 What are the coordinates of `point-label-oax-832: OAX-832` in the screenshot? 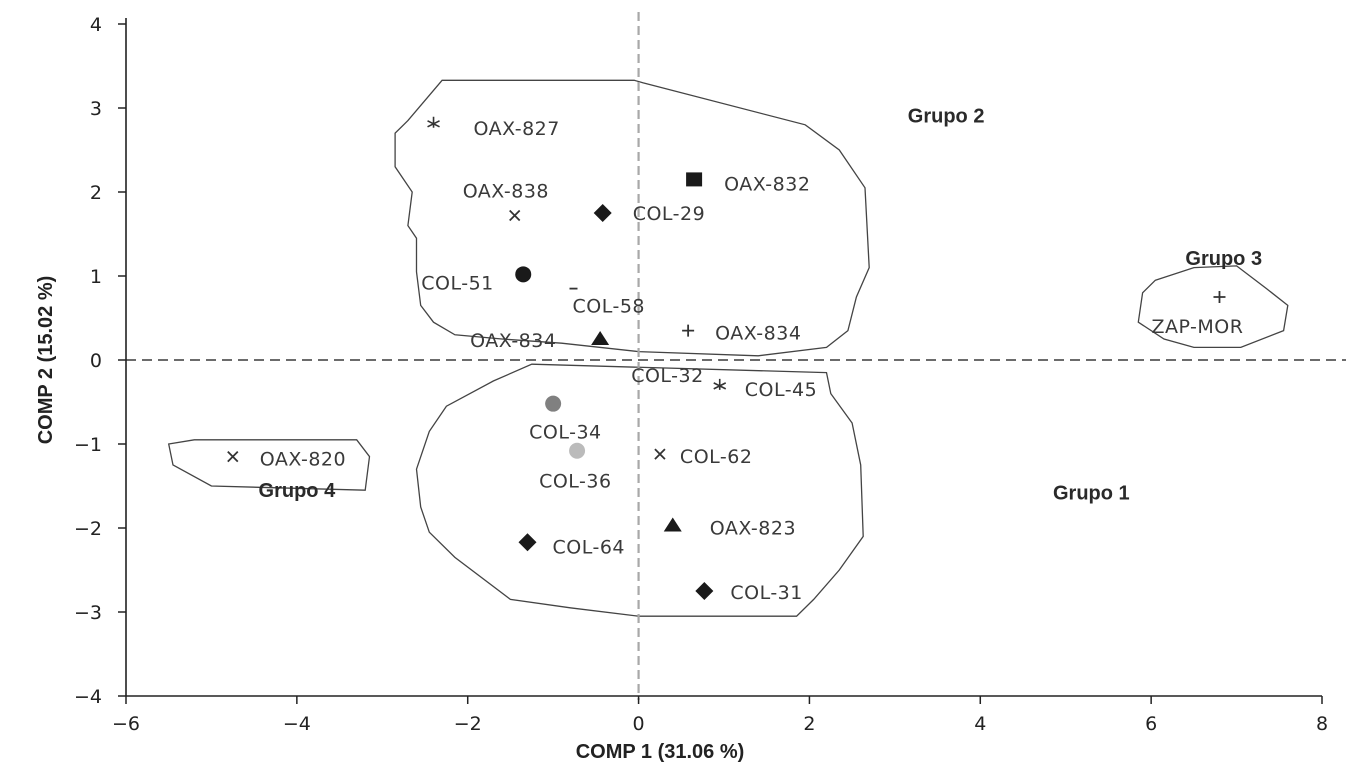 It's located at (767, 184).